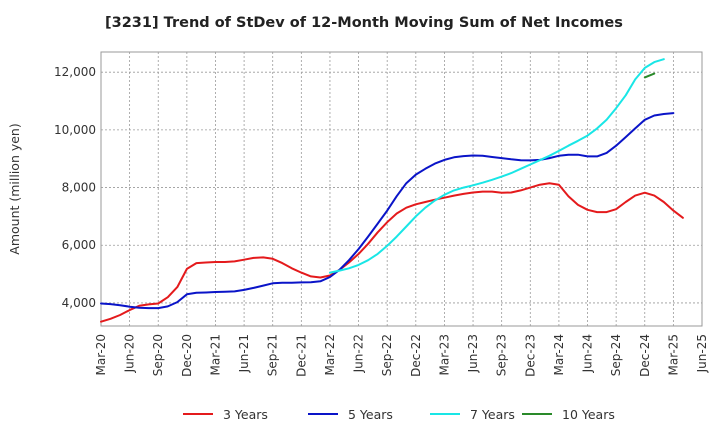 This screenshot has height=440, width=720. Describe the element at coordinates (14, 188) in the screenshot. I see `y-axis-label: Amount (million yen)` at that location.